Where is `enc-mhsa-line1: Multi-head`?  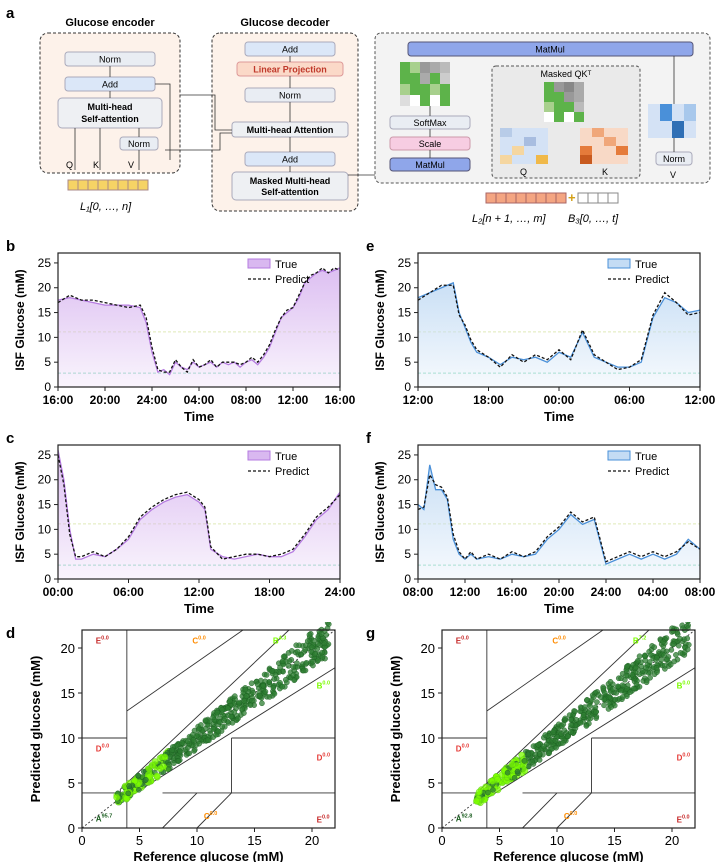
enc-mhsa-line1: Multi-head is located at coordinates (110, 107).